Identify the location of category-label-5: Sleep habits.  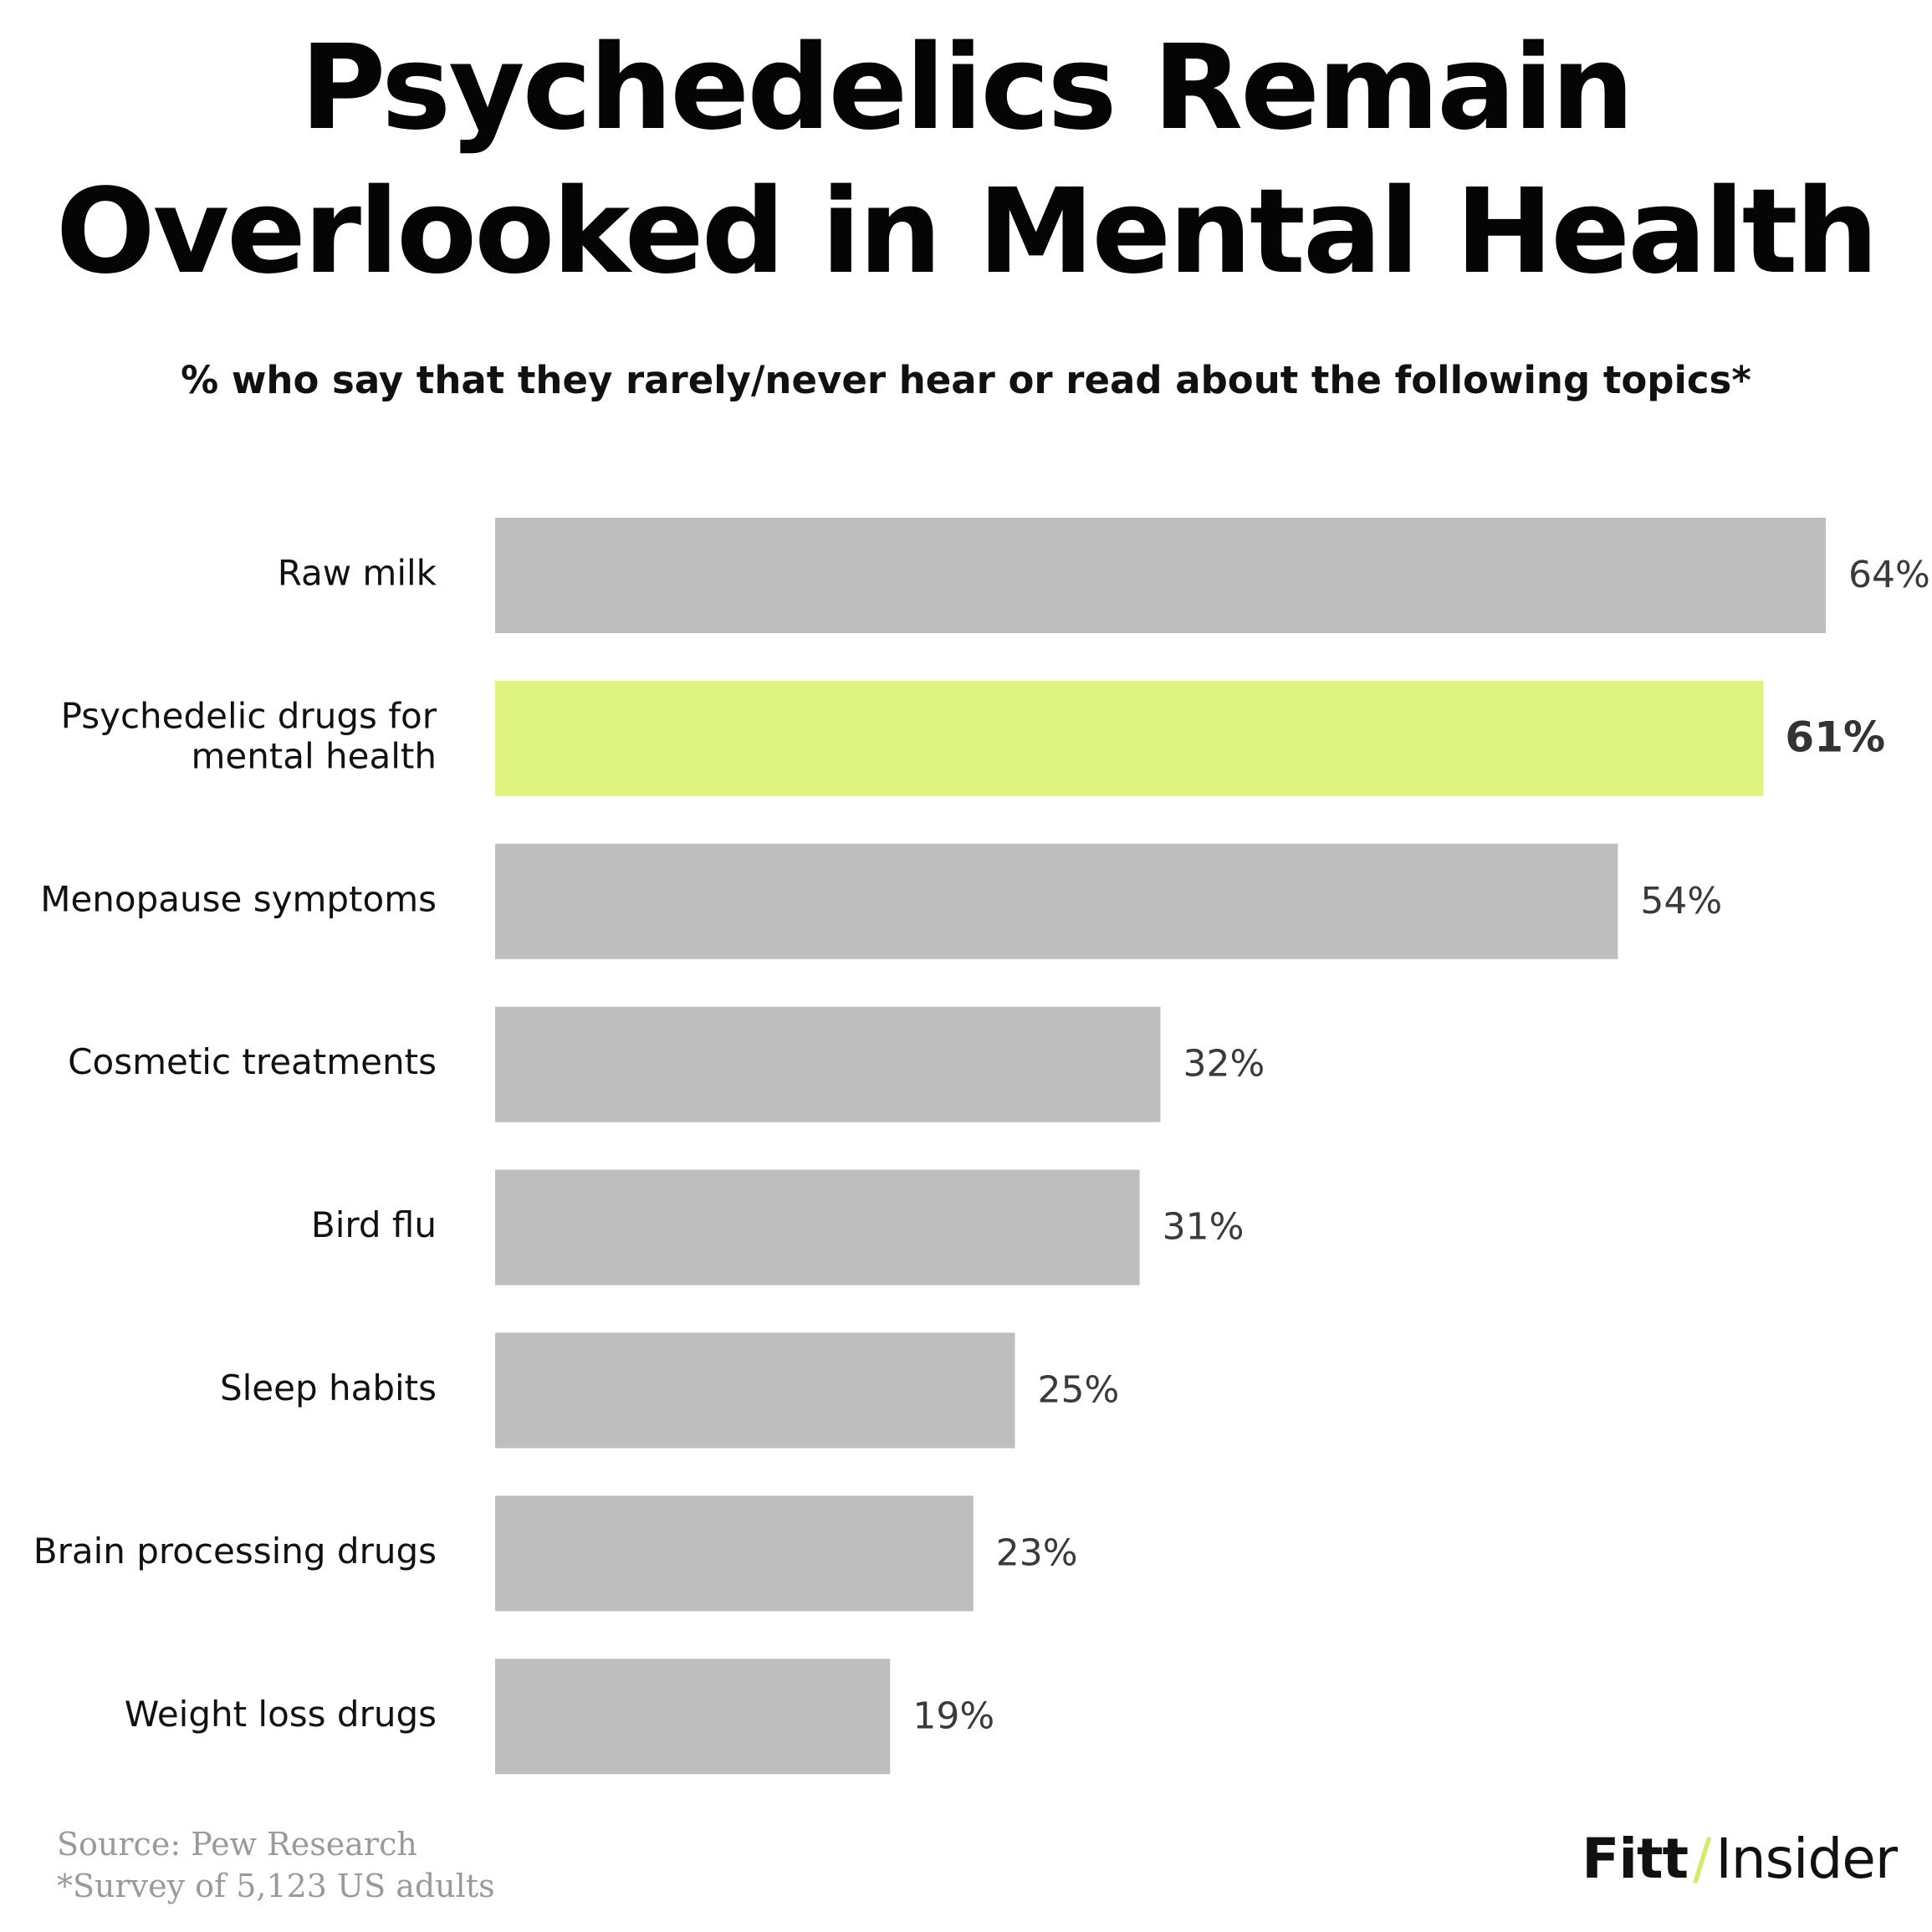
(328, 1387).